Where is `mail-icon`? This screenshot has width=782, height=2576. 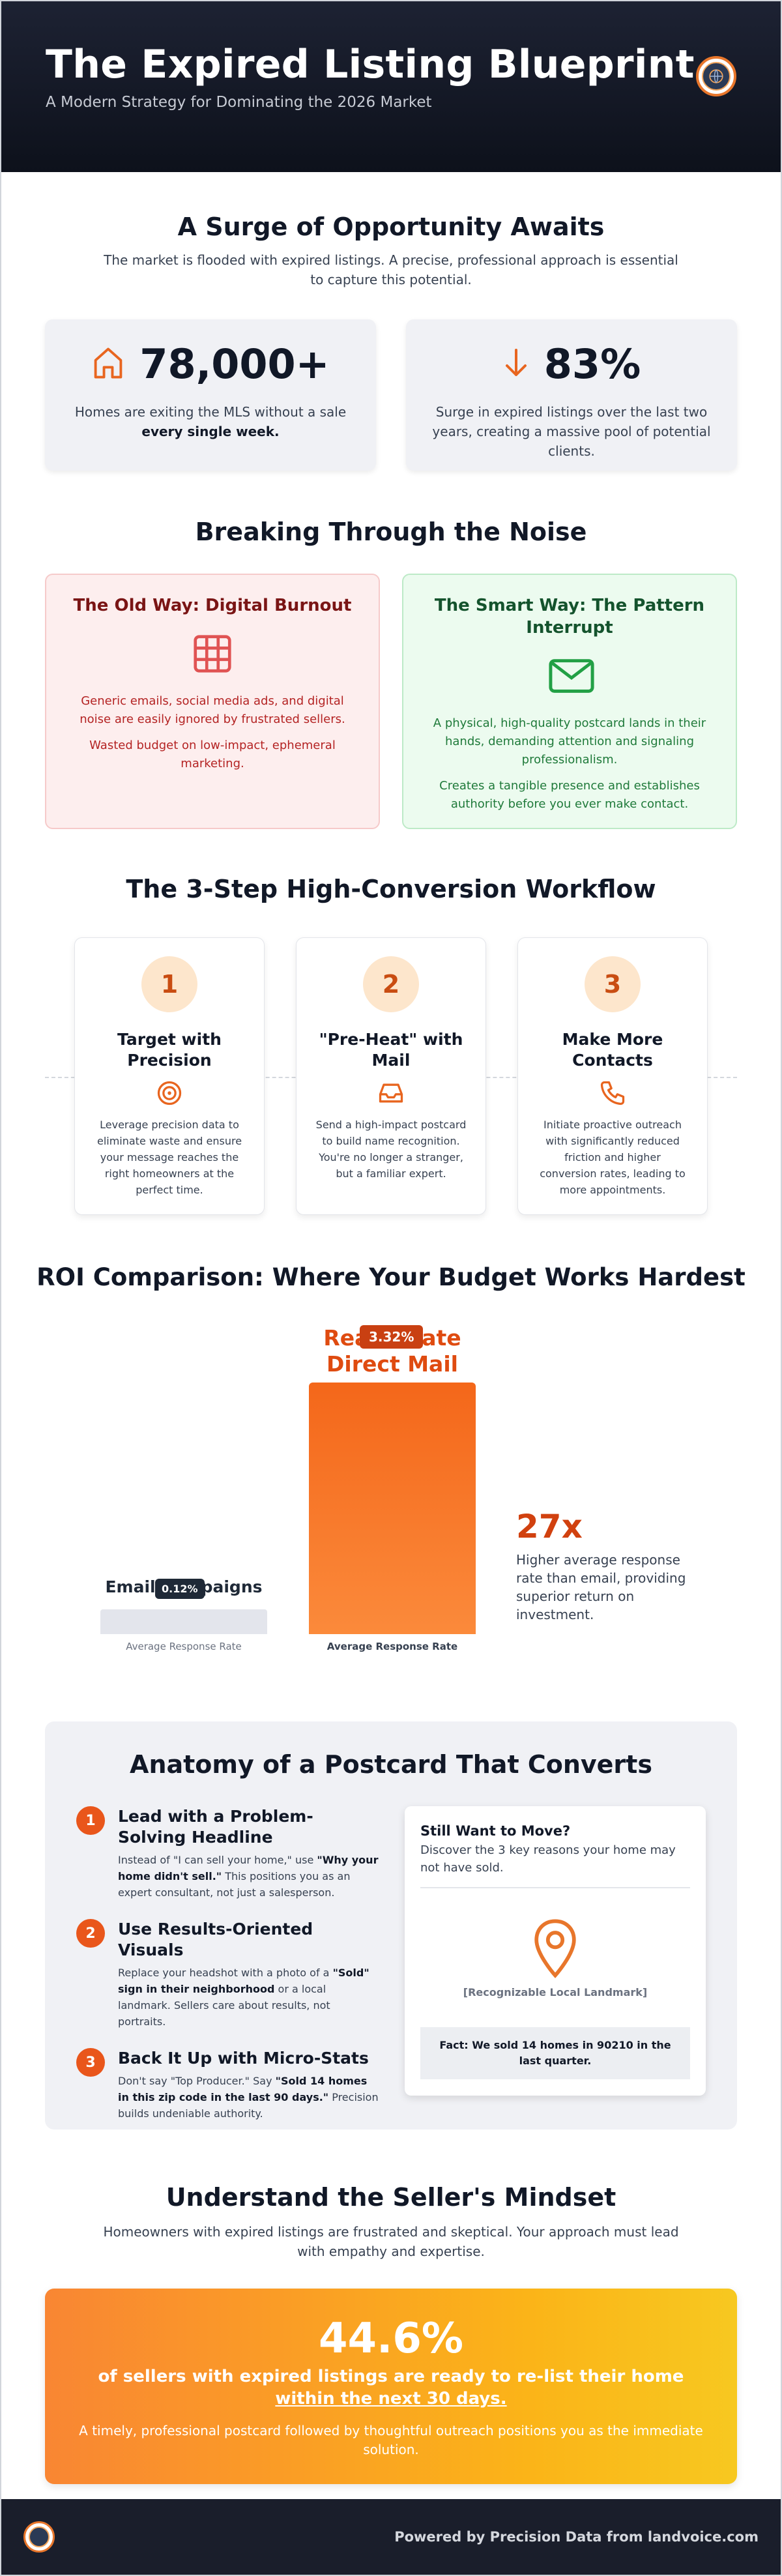
mail-icon is located at coordinates (570, 676).